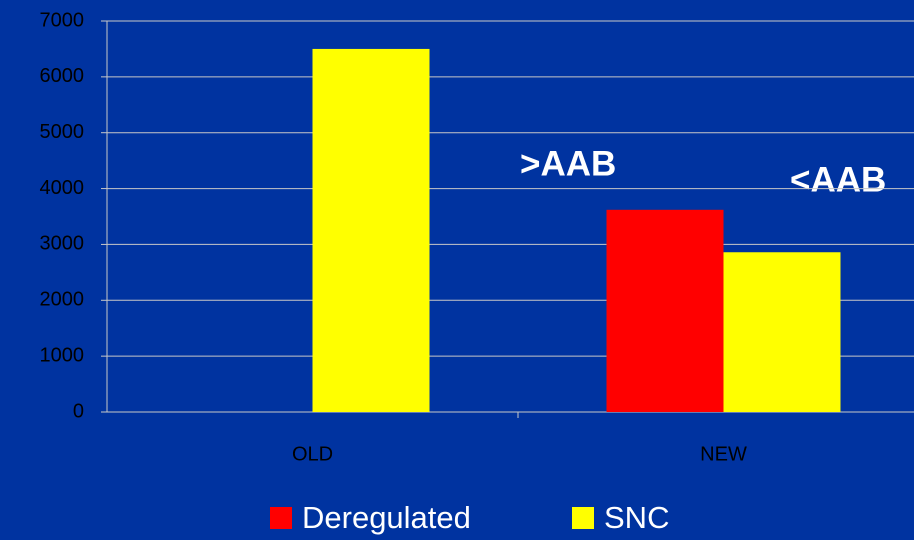 This screenshot has width=914, height=540. What do you see at coordinates (62, 244) in the screenshot?
I see `y-tick-label: 3000` at bounding box center [62, 244].